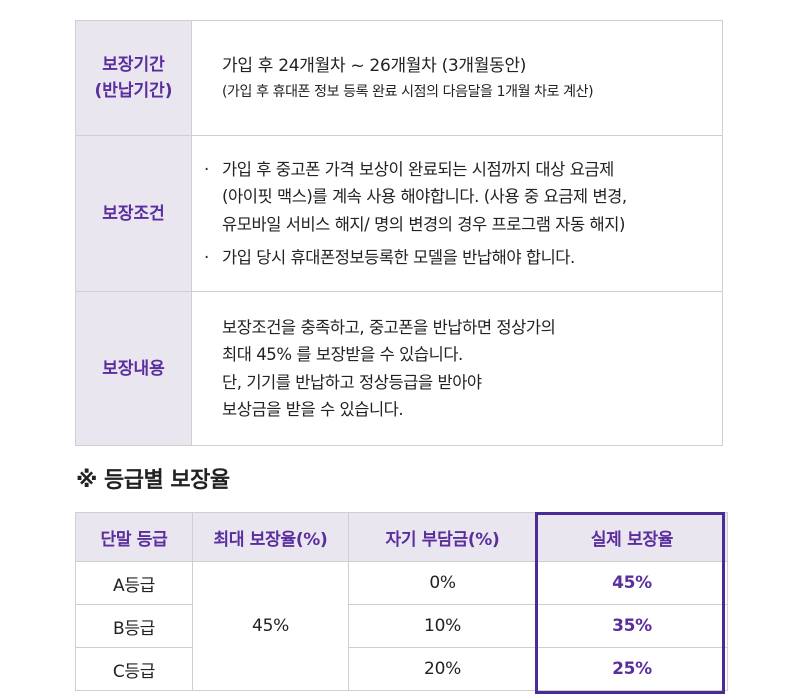 The width and height of the screenshot is (800, 694). I want to click on header-max-rate: 최대 보장율(%), so click(270, 537).